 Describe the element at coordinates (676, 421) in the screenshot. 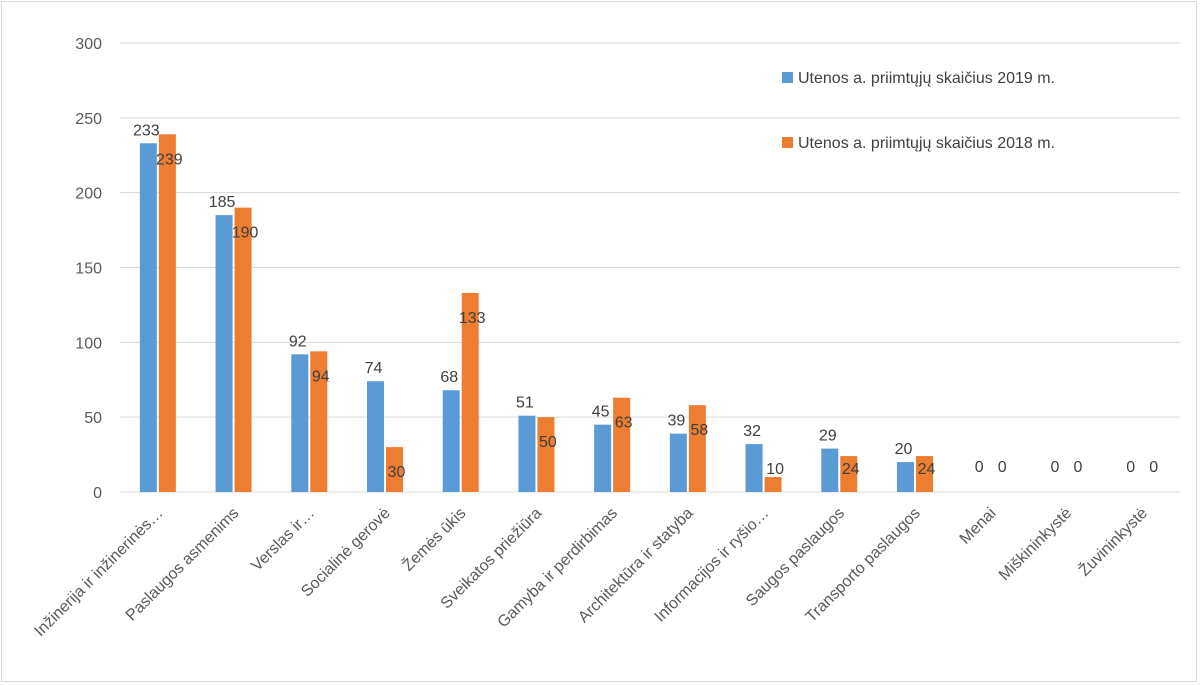

I see `data-label-2019: 39` at that location.